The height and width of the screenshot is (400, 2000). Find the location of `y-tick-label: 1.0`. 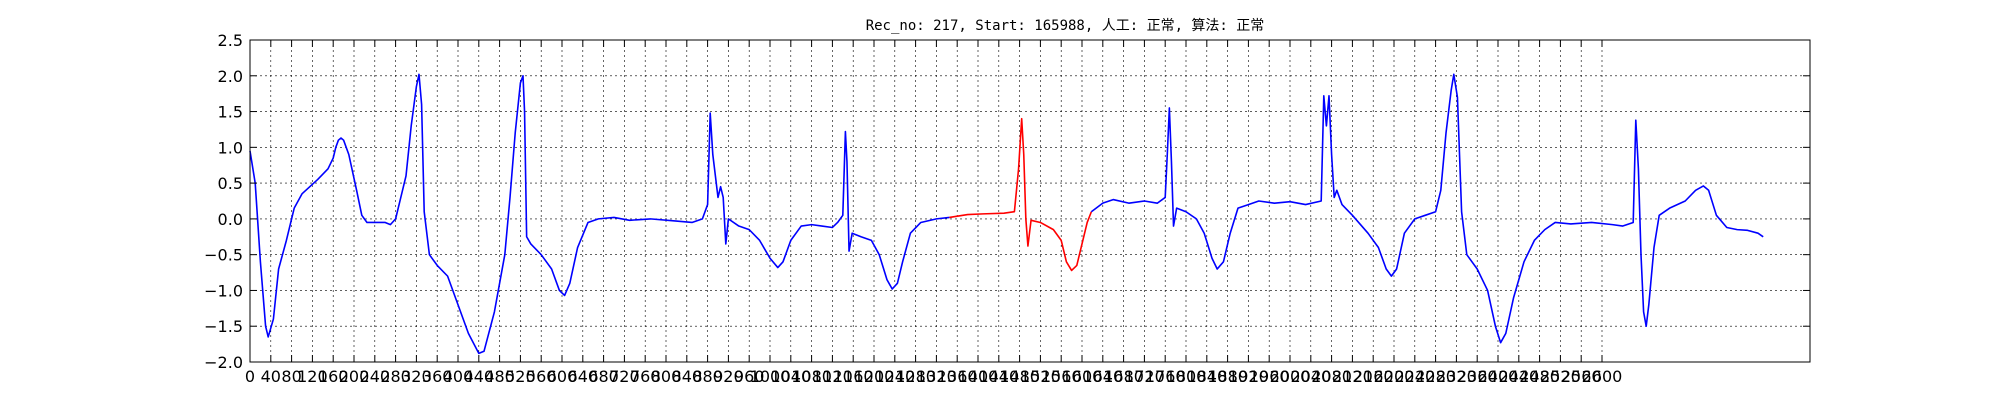

y-tick-label: 1.0 is located at coordinates (230, 147).